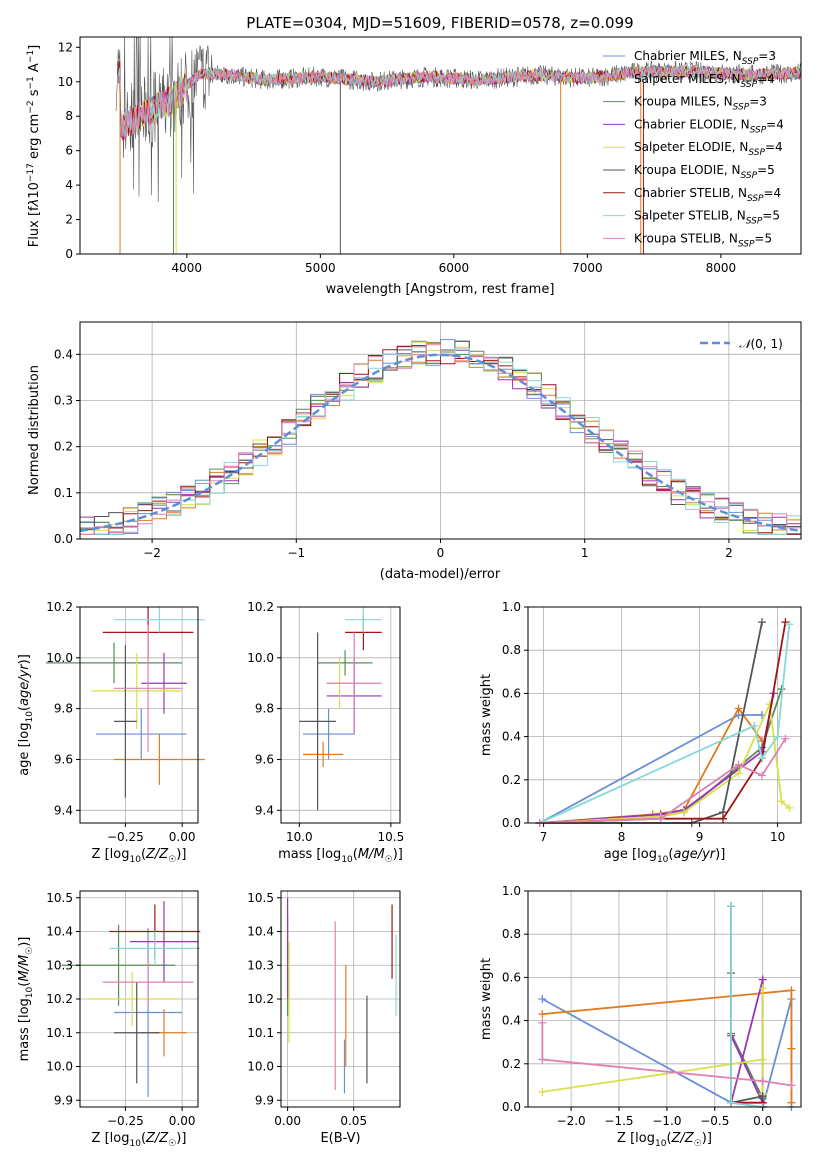  I want to click on ytick-label: 10.4, so click(260, 932).